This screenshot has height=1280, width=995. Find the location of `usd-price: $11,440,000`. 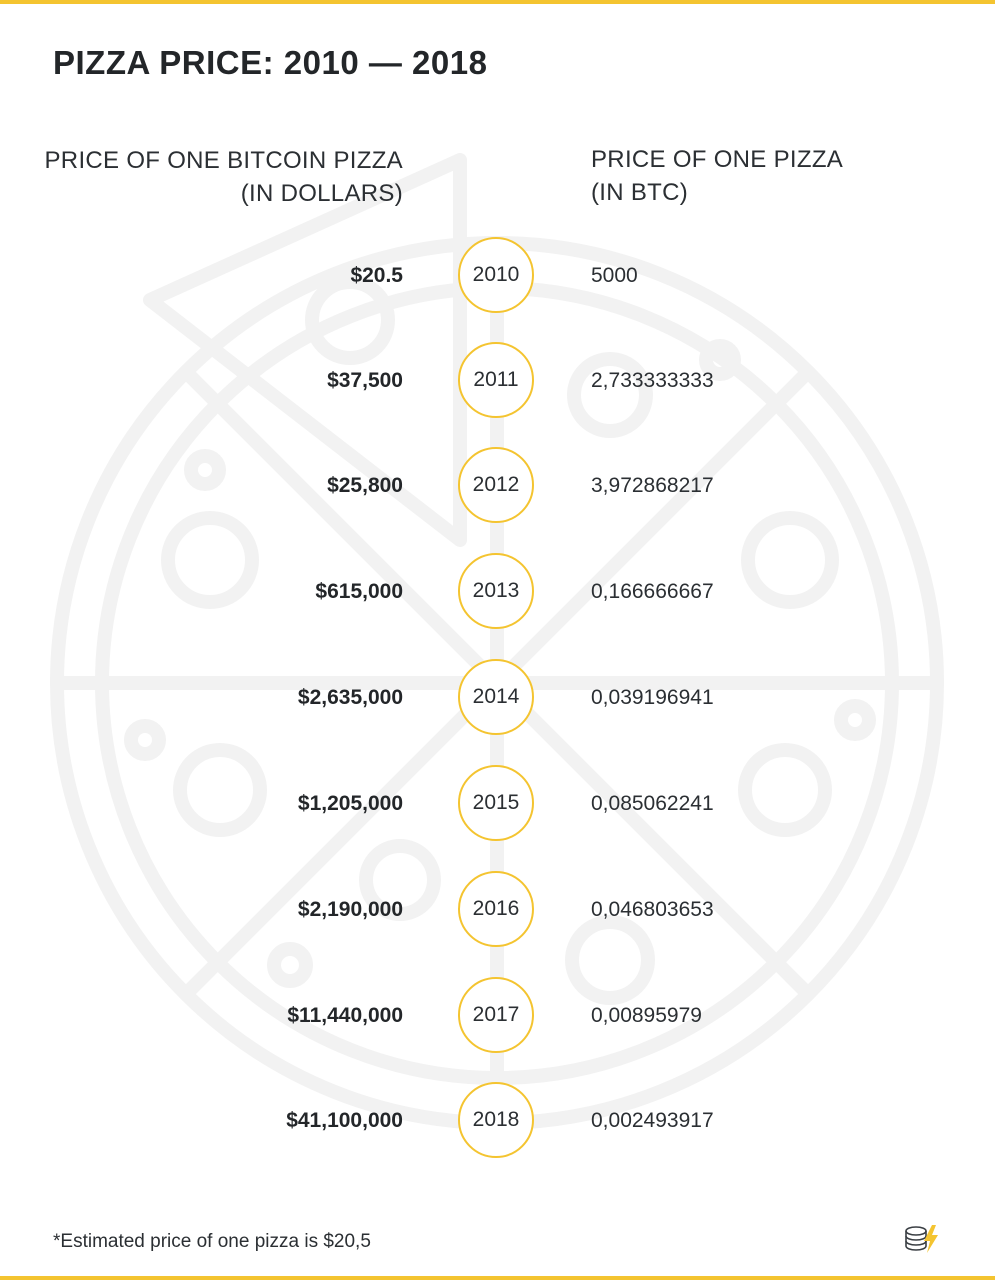

usd-price: $11,440,000 is located at coordinates (345, 1015).